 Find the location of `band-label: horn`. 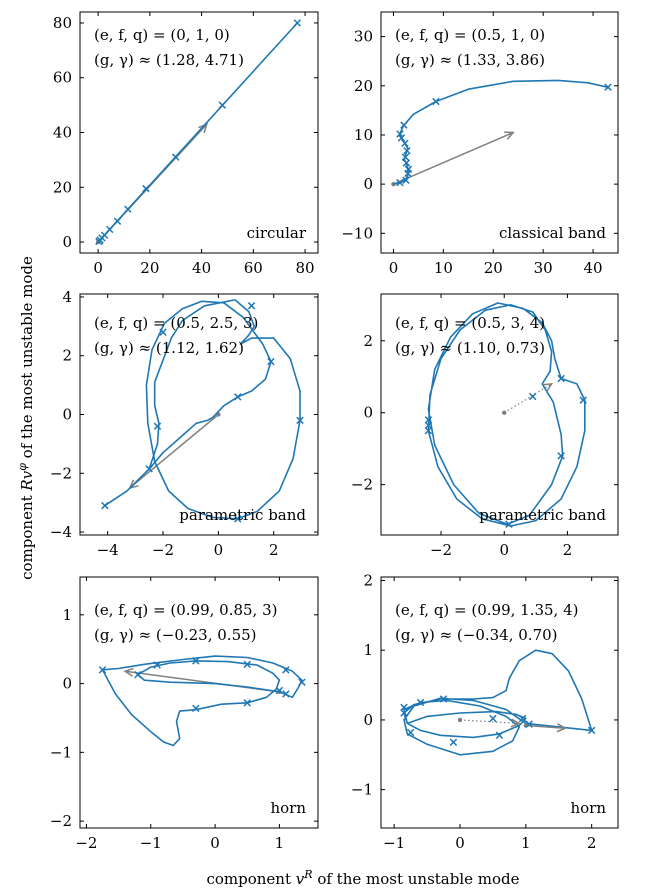

band-label: horn is located at coordinates (288, 808).